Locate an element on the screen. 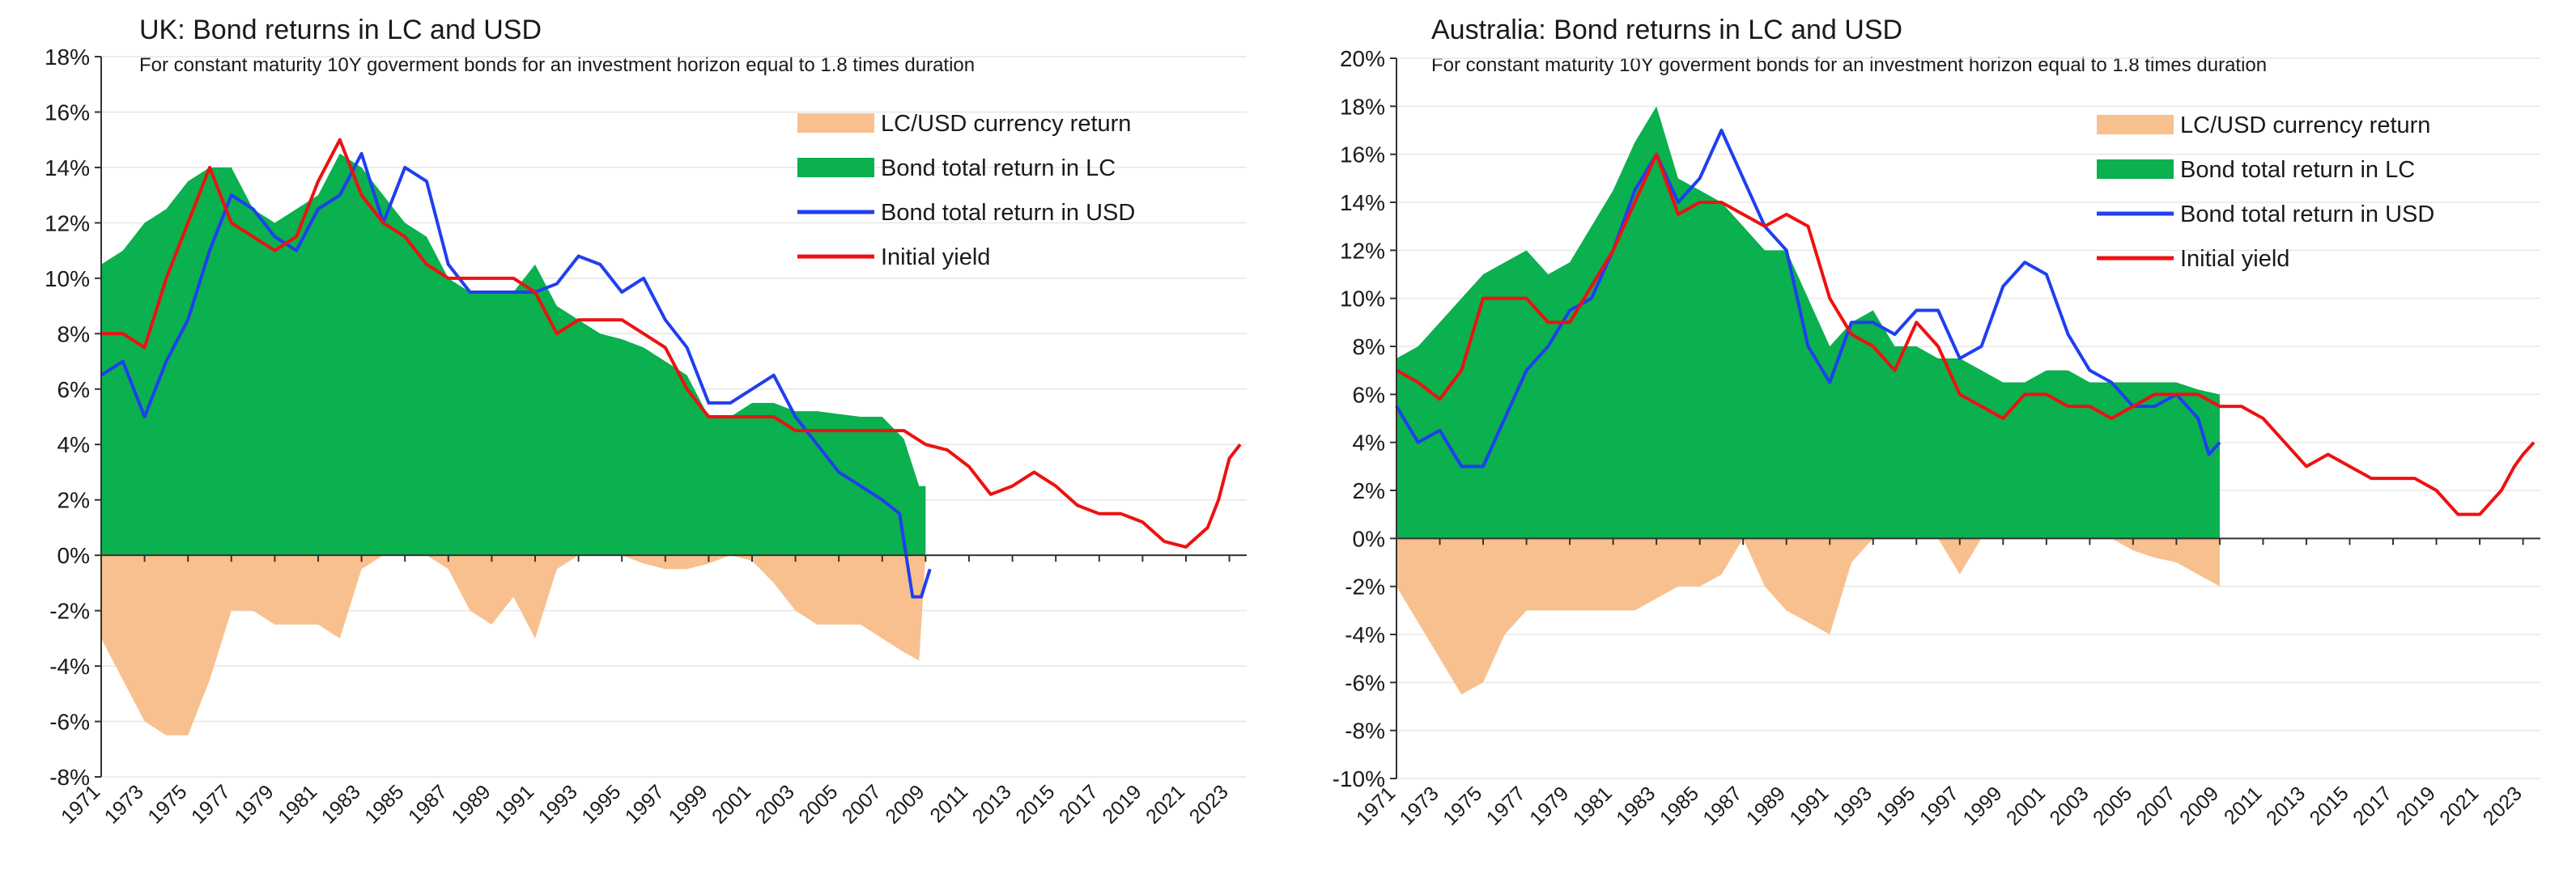 This screenshot has width=2576, height=874. x-tick-label: 1999 is located at coordinates (1982, 805).